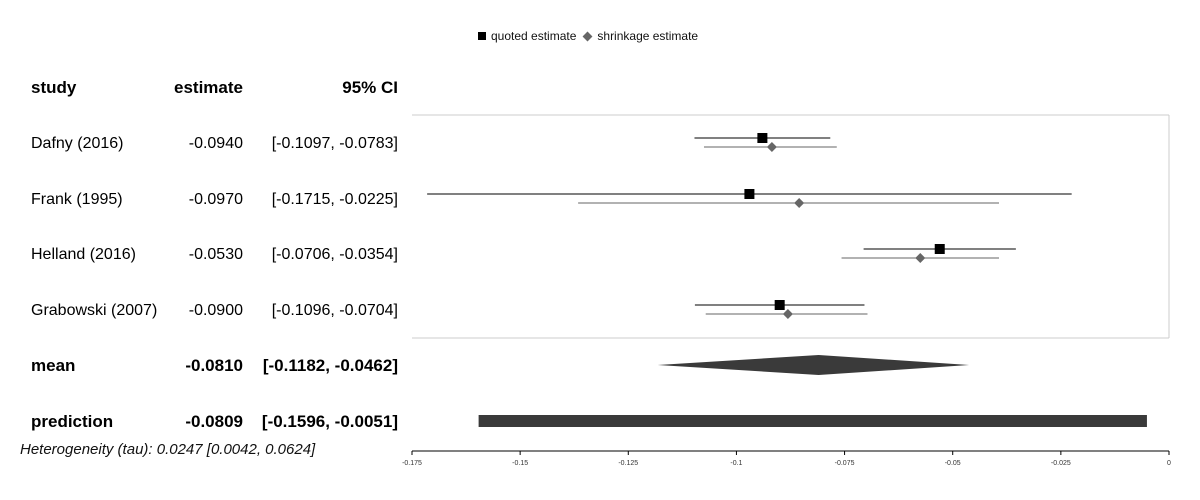 The height and width of the screenshot is (500, 1200). Describe the element at coordinates (215, 254) in the screenshot. I see `study-estimate: -0.0530` at that location.